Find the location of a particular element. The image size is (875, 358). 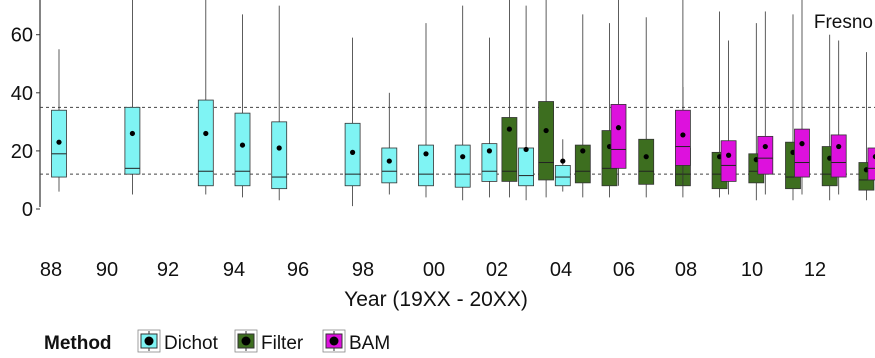

x-tick-label: 98 is located at coordinates (363, 270).